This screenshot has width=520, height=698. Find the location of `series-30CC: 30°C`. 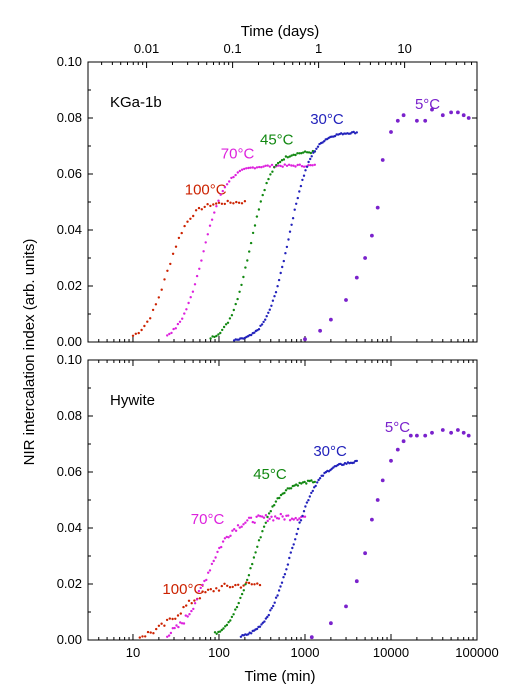

series-30CC: 30°C is located at coordinates (295, 226).